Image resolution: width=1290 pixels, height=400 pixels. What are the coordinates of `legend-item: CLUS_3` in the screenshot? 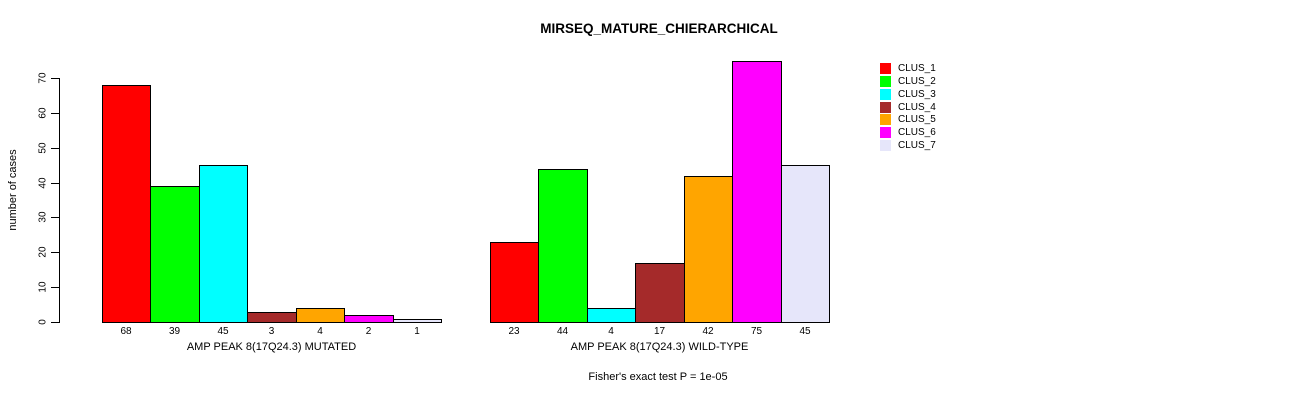 It's located at (930, 94).